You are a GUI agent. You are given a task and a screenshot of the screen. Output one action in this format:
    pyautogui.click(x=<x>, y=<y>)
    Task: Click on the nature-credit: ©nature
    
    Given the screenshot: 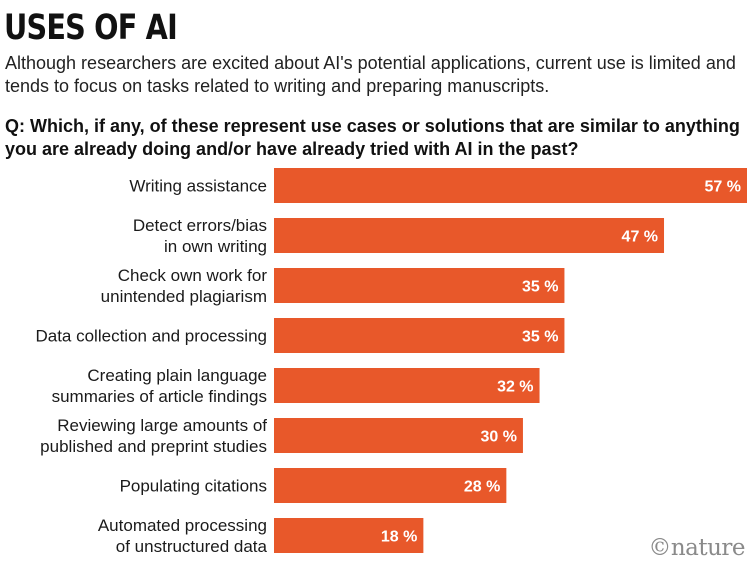 What is the action you would take?
    pyautogui.click(x=696, y=548)
    